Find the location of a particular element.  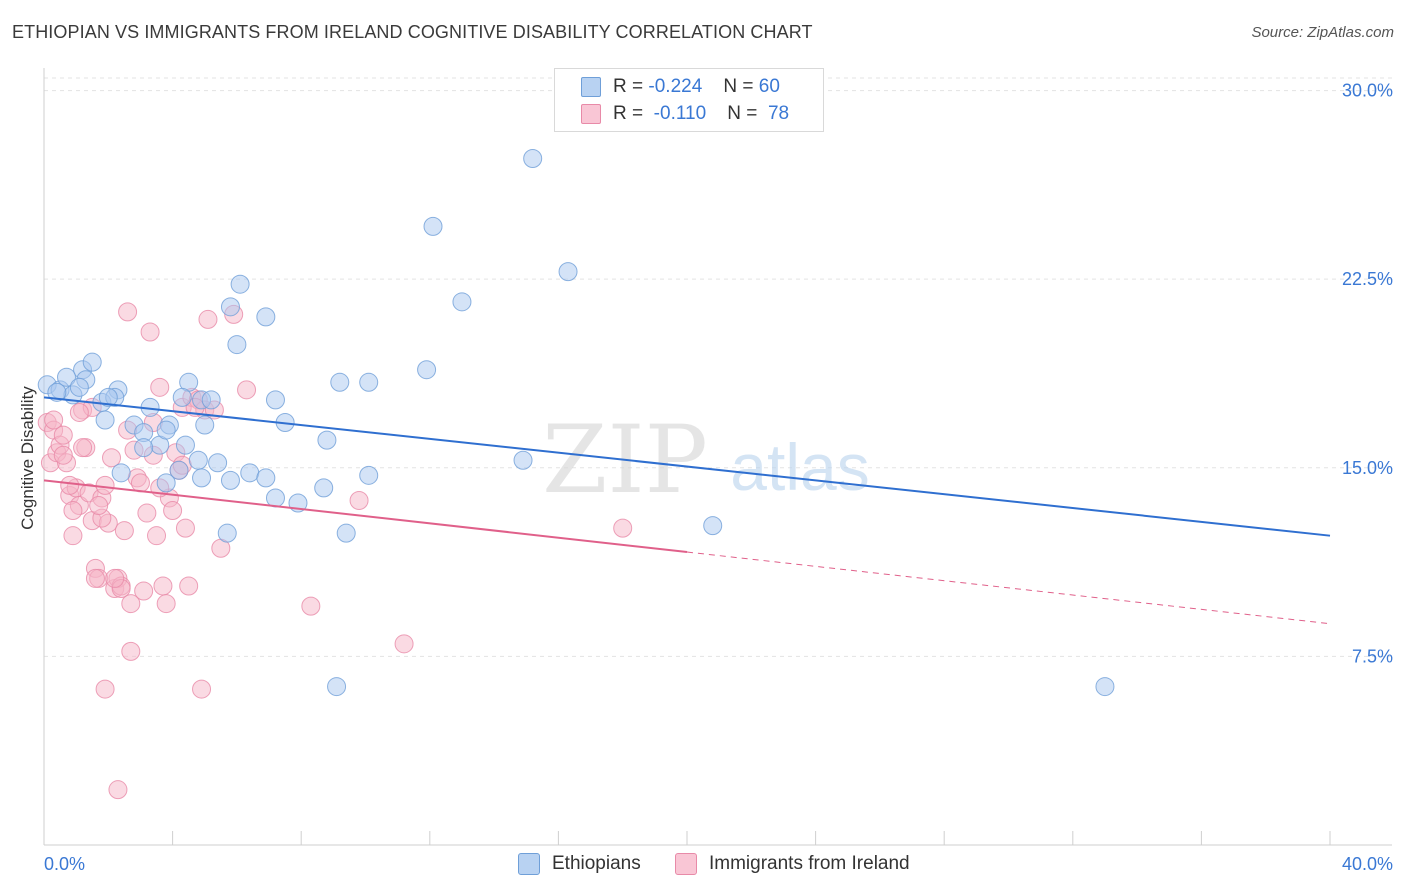

watermark: ZIP atlas is located at coordinates (706, 460).